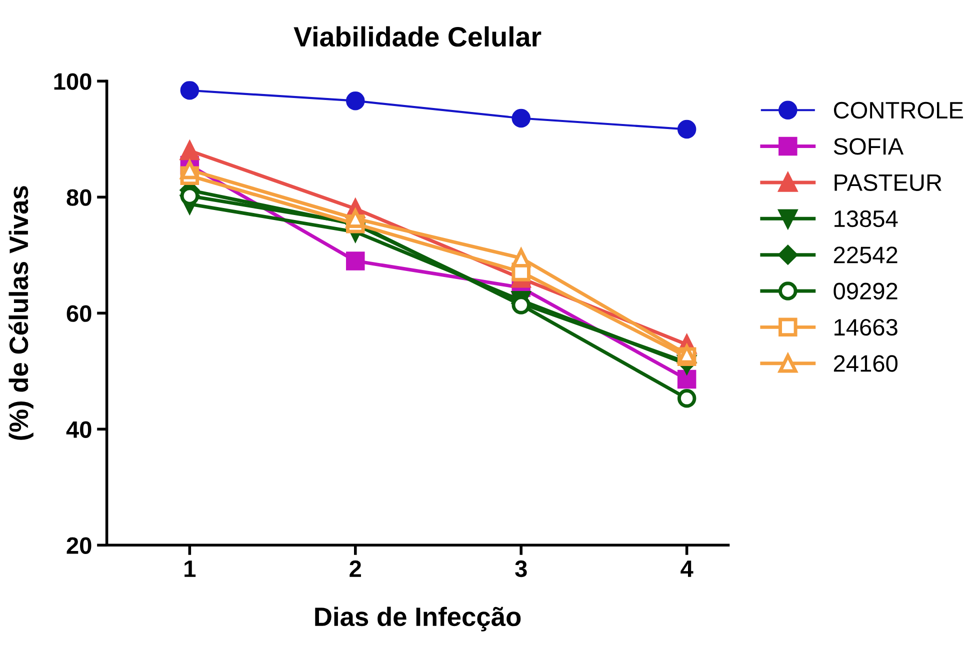 Image resolution: width=971 pixels, height=649 pixels. I want to click on y-tick-label: 60, so click(79, 313).